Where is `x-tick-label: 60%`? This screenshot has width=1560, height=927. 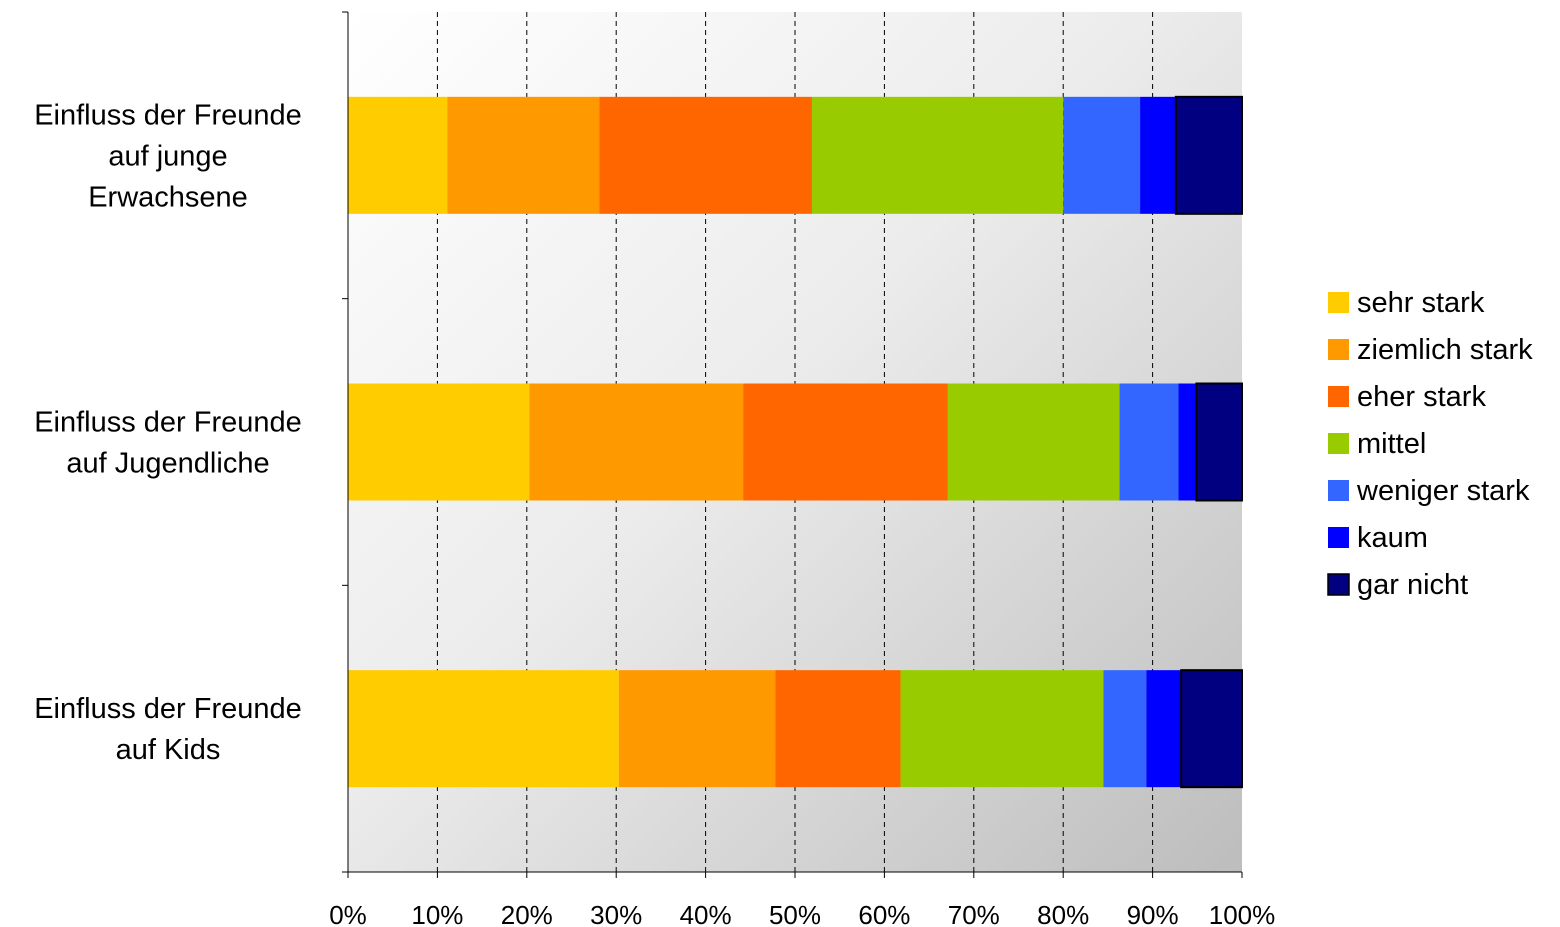
x-tick-label: 60% is located at coordinates (884, 913).